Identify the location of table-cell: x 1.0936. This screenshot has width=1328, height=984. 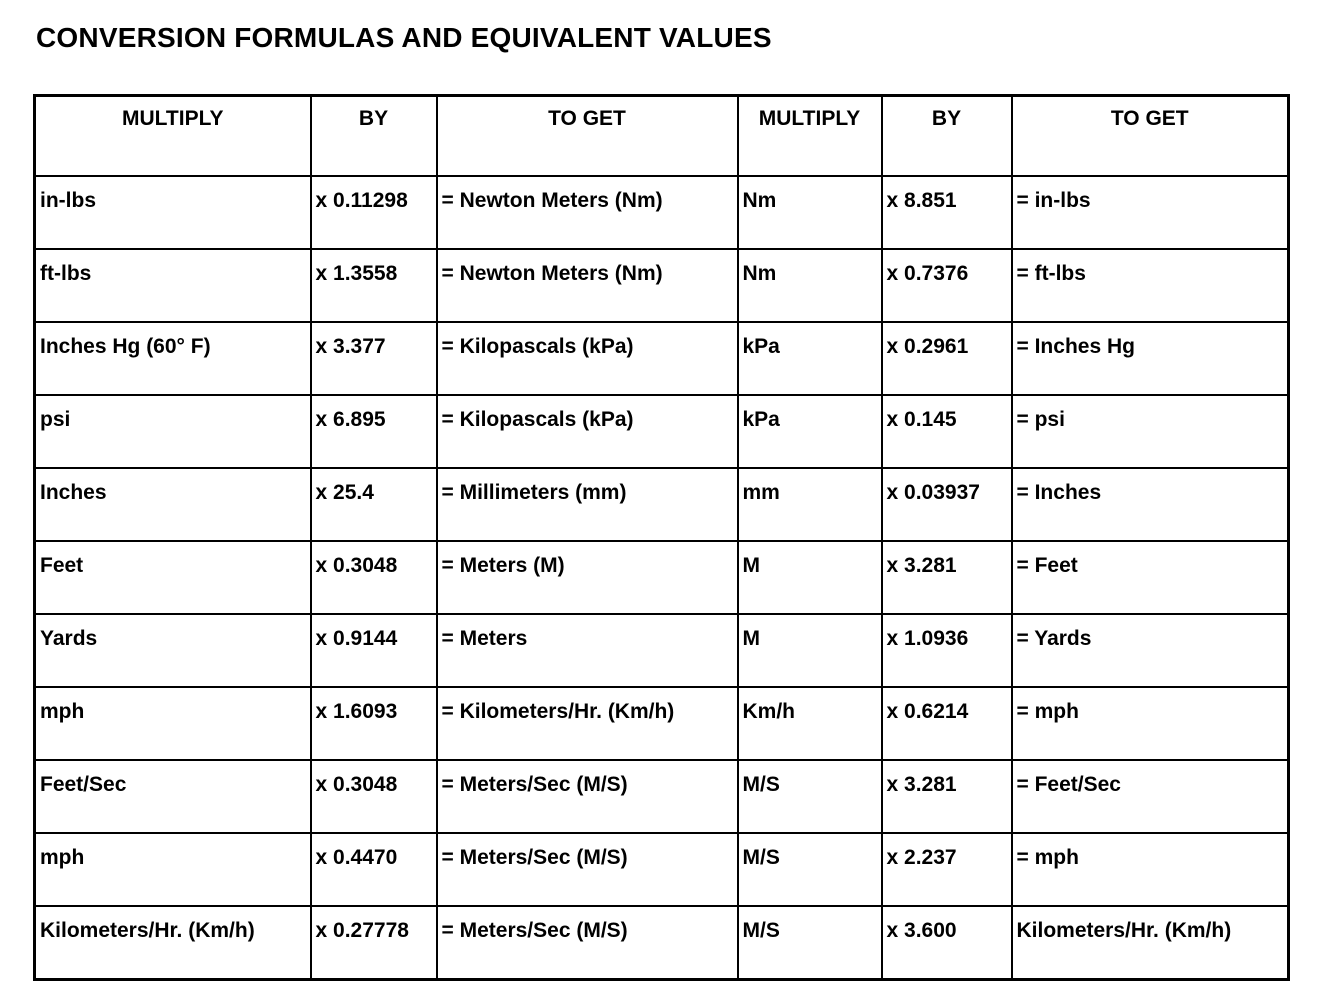
(946, 650).